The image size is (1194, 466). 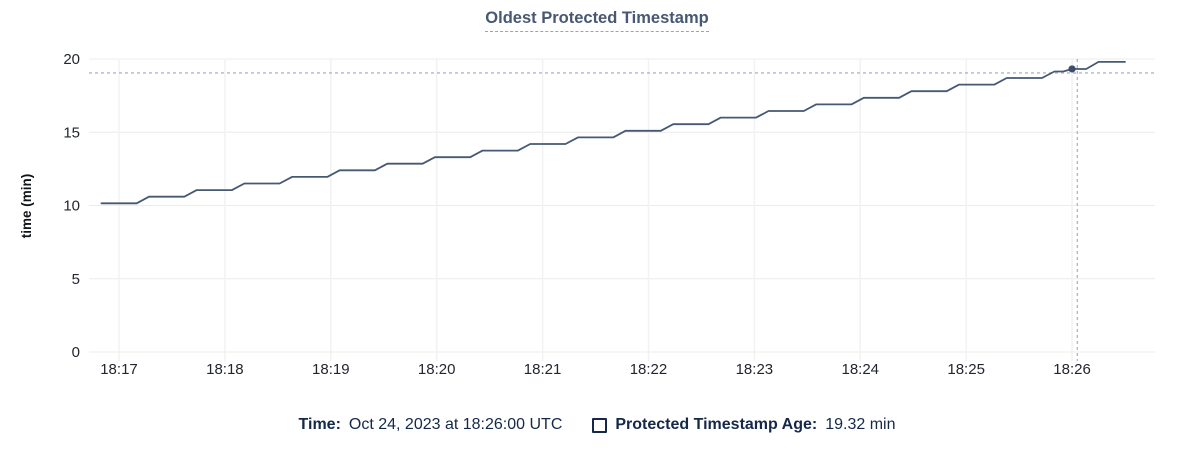 What do you see at coordinates (437, 369) in the screenshot?
I see `x-tick-label: 18:20` at bounding box center [437, 369].